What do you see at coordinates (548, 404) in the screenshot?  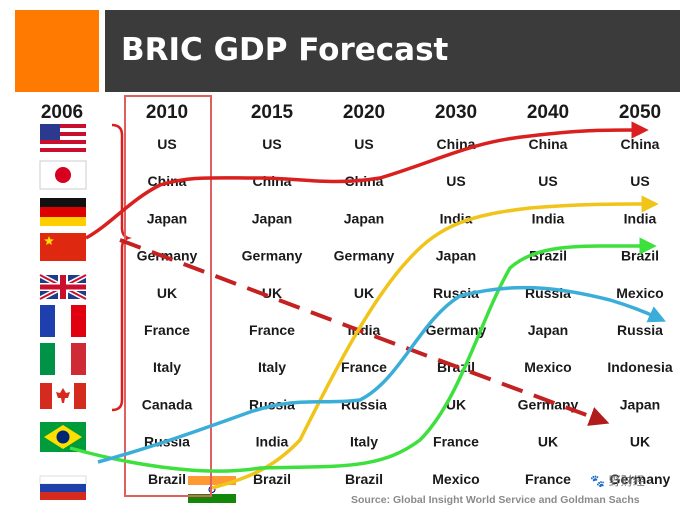 I see `rank-label-2040-8: Germany` at bounding box center [548, 404].